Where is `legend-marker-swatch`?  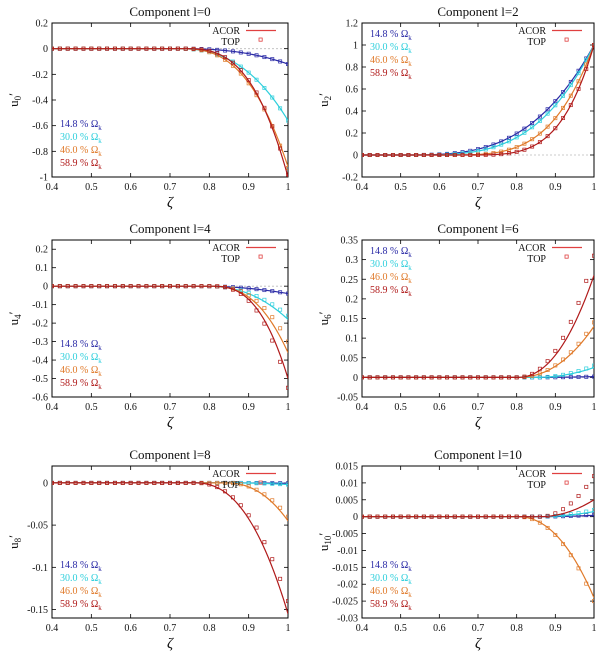 legend-marker-swatch is located at coordinates (260, 39).